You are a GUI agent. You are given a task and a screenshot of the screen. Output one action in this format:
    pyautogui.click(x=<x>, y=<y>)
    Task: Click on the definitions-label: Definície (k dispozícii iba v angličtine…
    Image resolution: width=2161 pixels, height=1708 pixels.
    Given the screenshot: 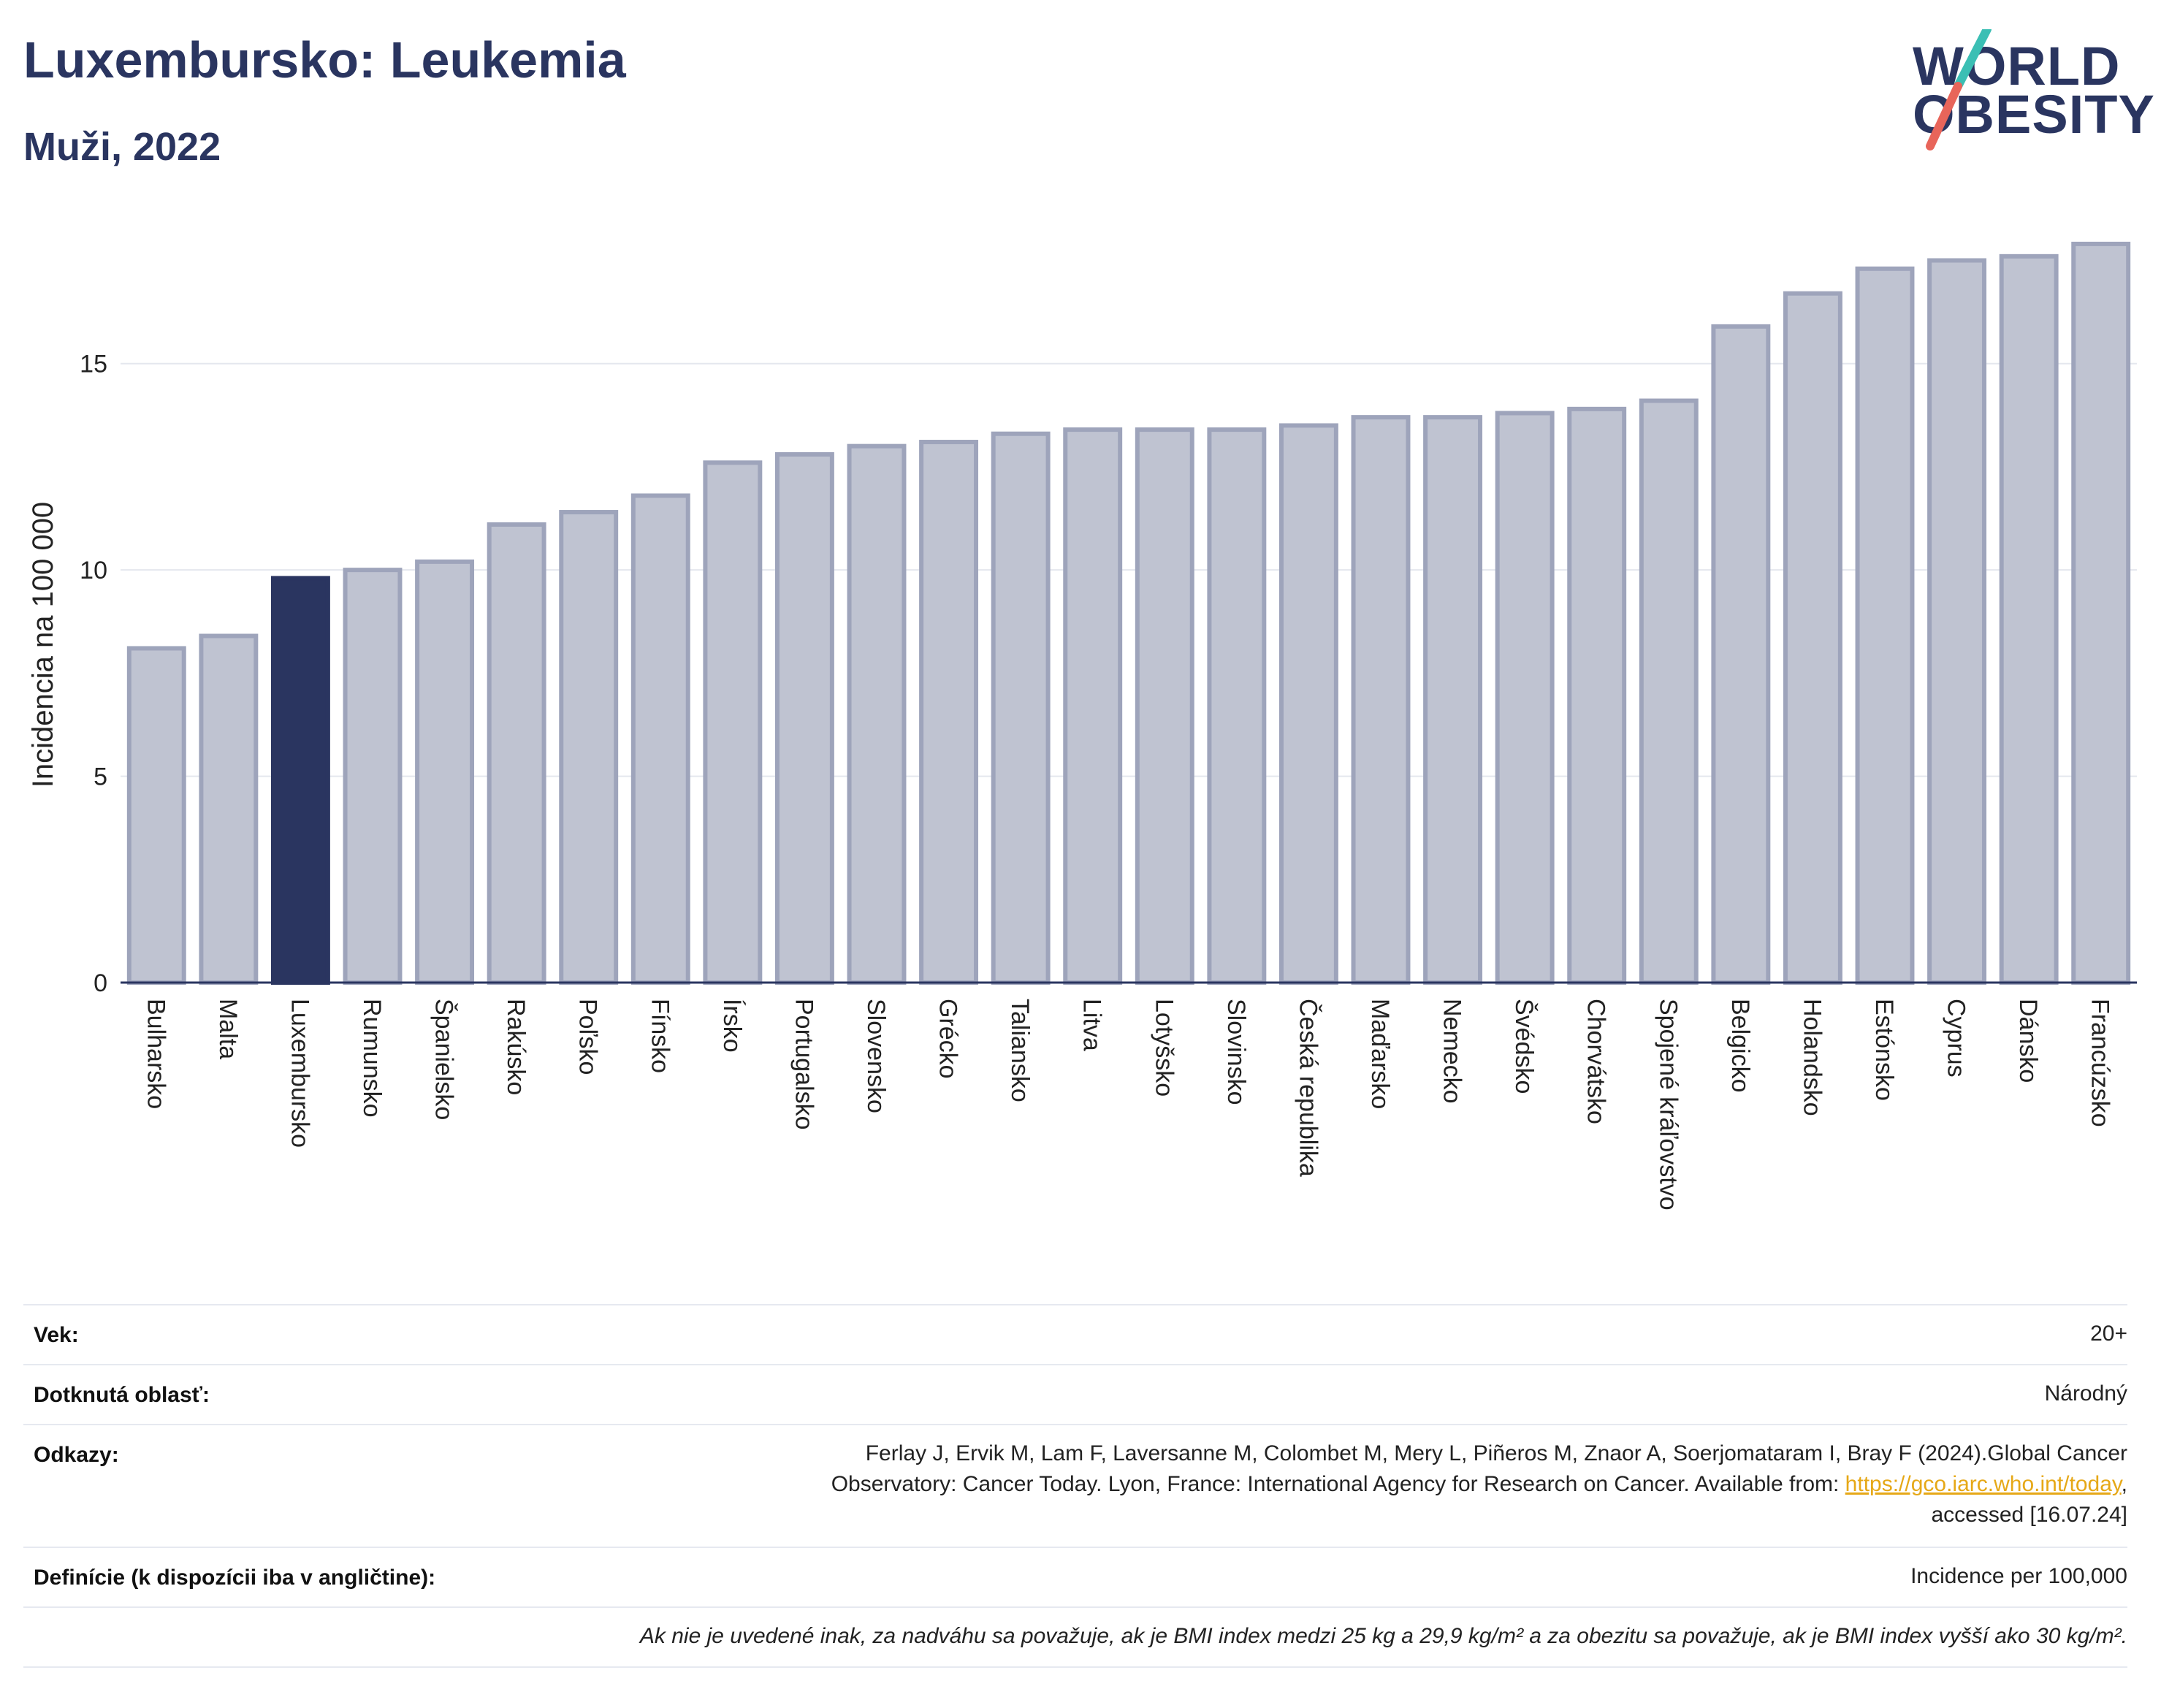 What is the action you would take?
    pyautogui.click(x=235, y=1578)
    